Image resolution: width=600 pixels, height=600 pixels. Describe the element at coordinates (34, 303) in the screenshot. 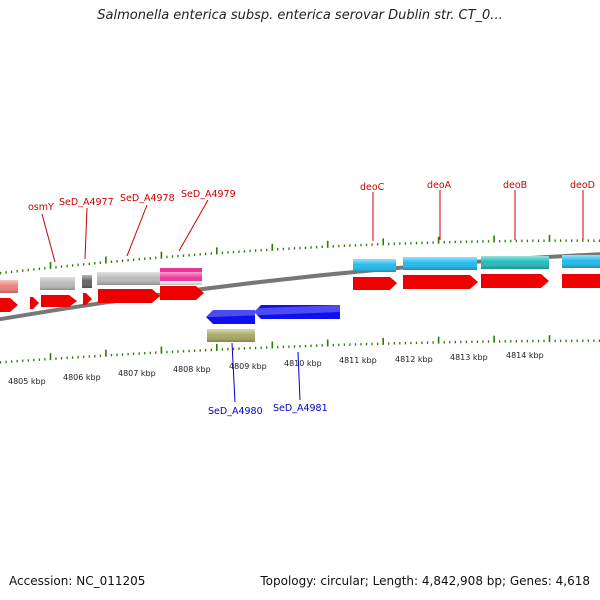

I see `cds-arrow-small` at that location.